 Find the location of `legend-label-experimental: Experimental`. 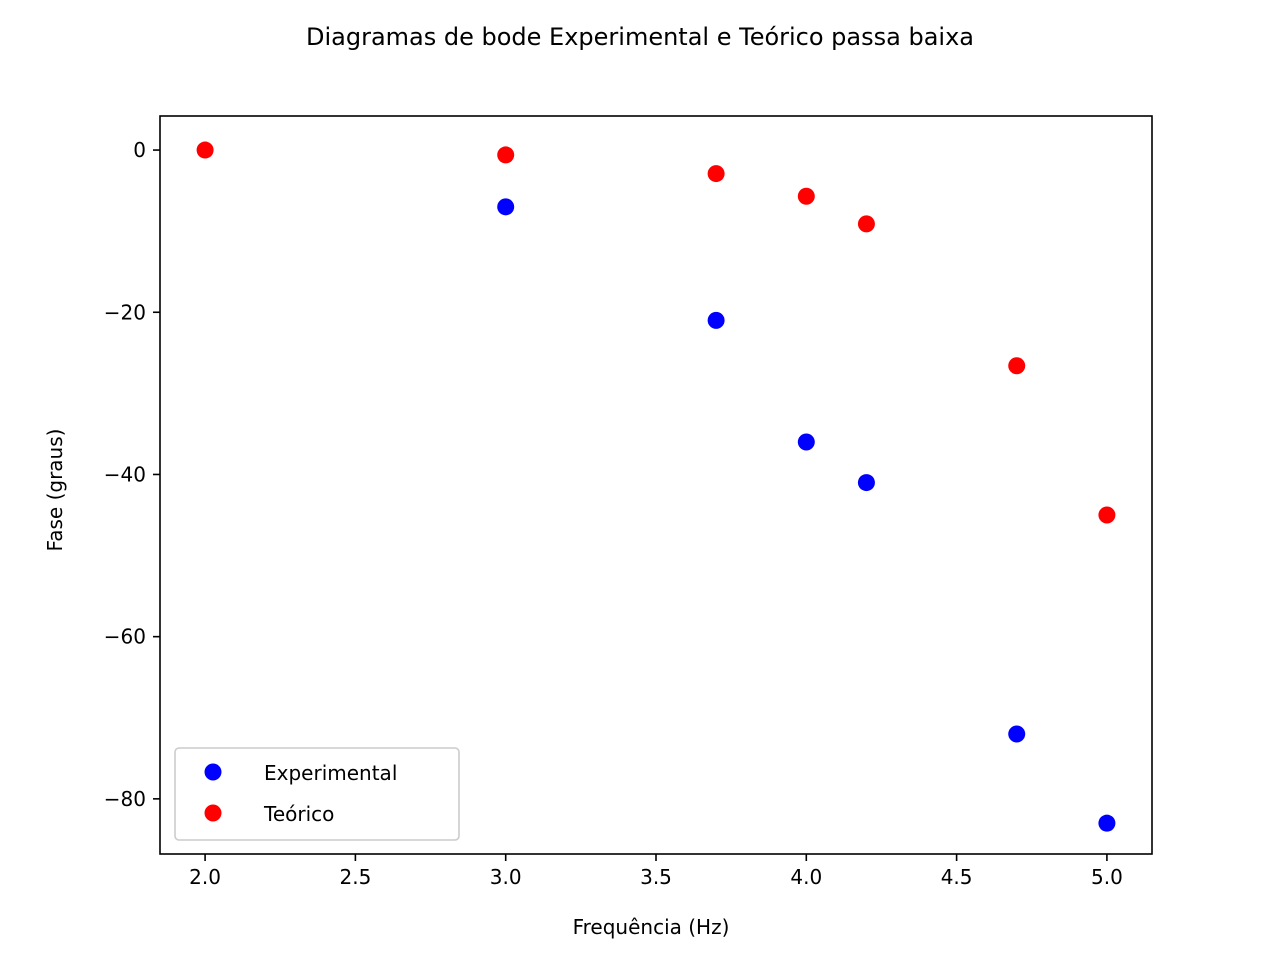

legend-label-experimental: Experimental is located at coordinates (330, 773).